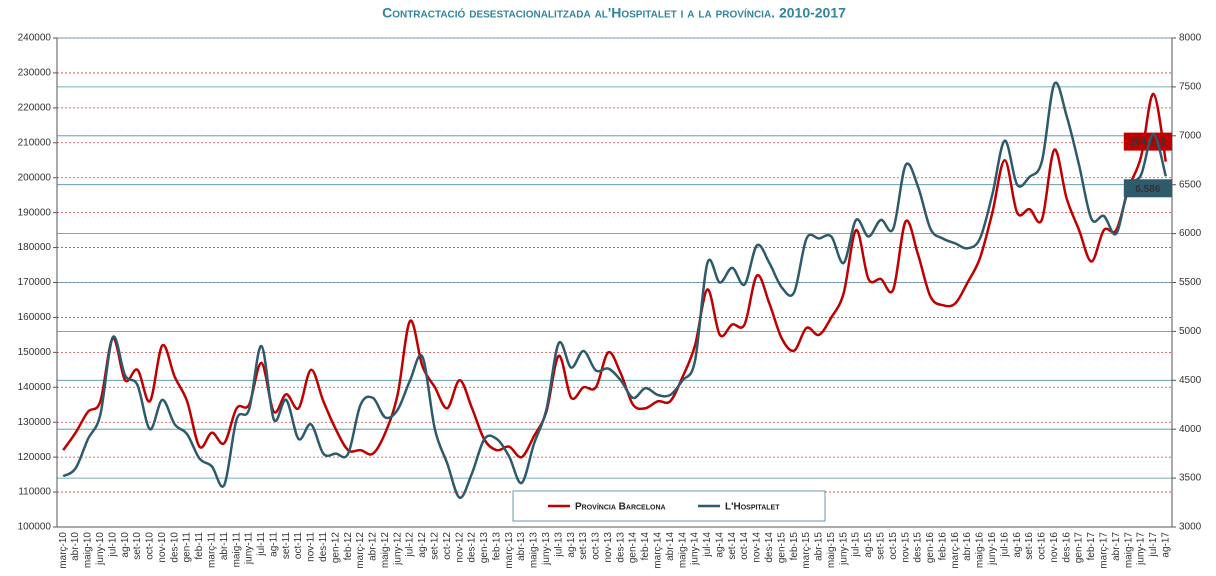 This screenshot has width=1216, height=576. Describe the element at coordinates (35, 177) in the screenshot. I see `y-tick-label: 200000` at that location.